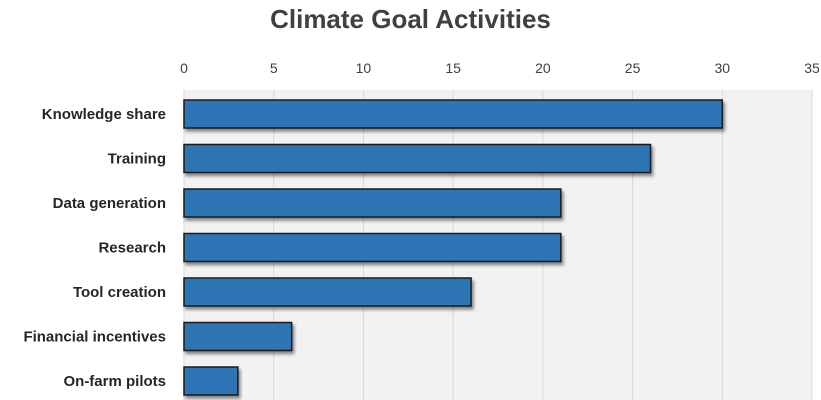  What do you see at coordinates (500, 68) in the screenshot?
I see `x-axis-ticks: 0 5 10 15 20 25 30 35` at bounding box center [500, 68].